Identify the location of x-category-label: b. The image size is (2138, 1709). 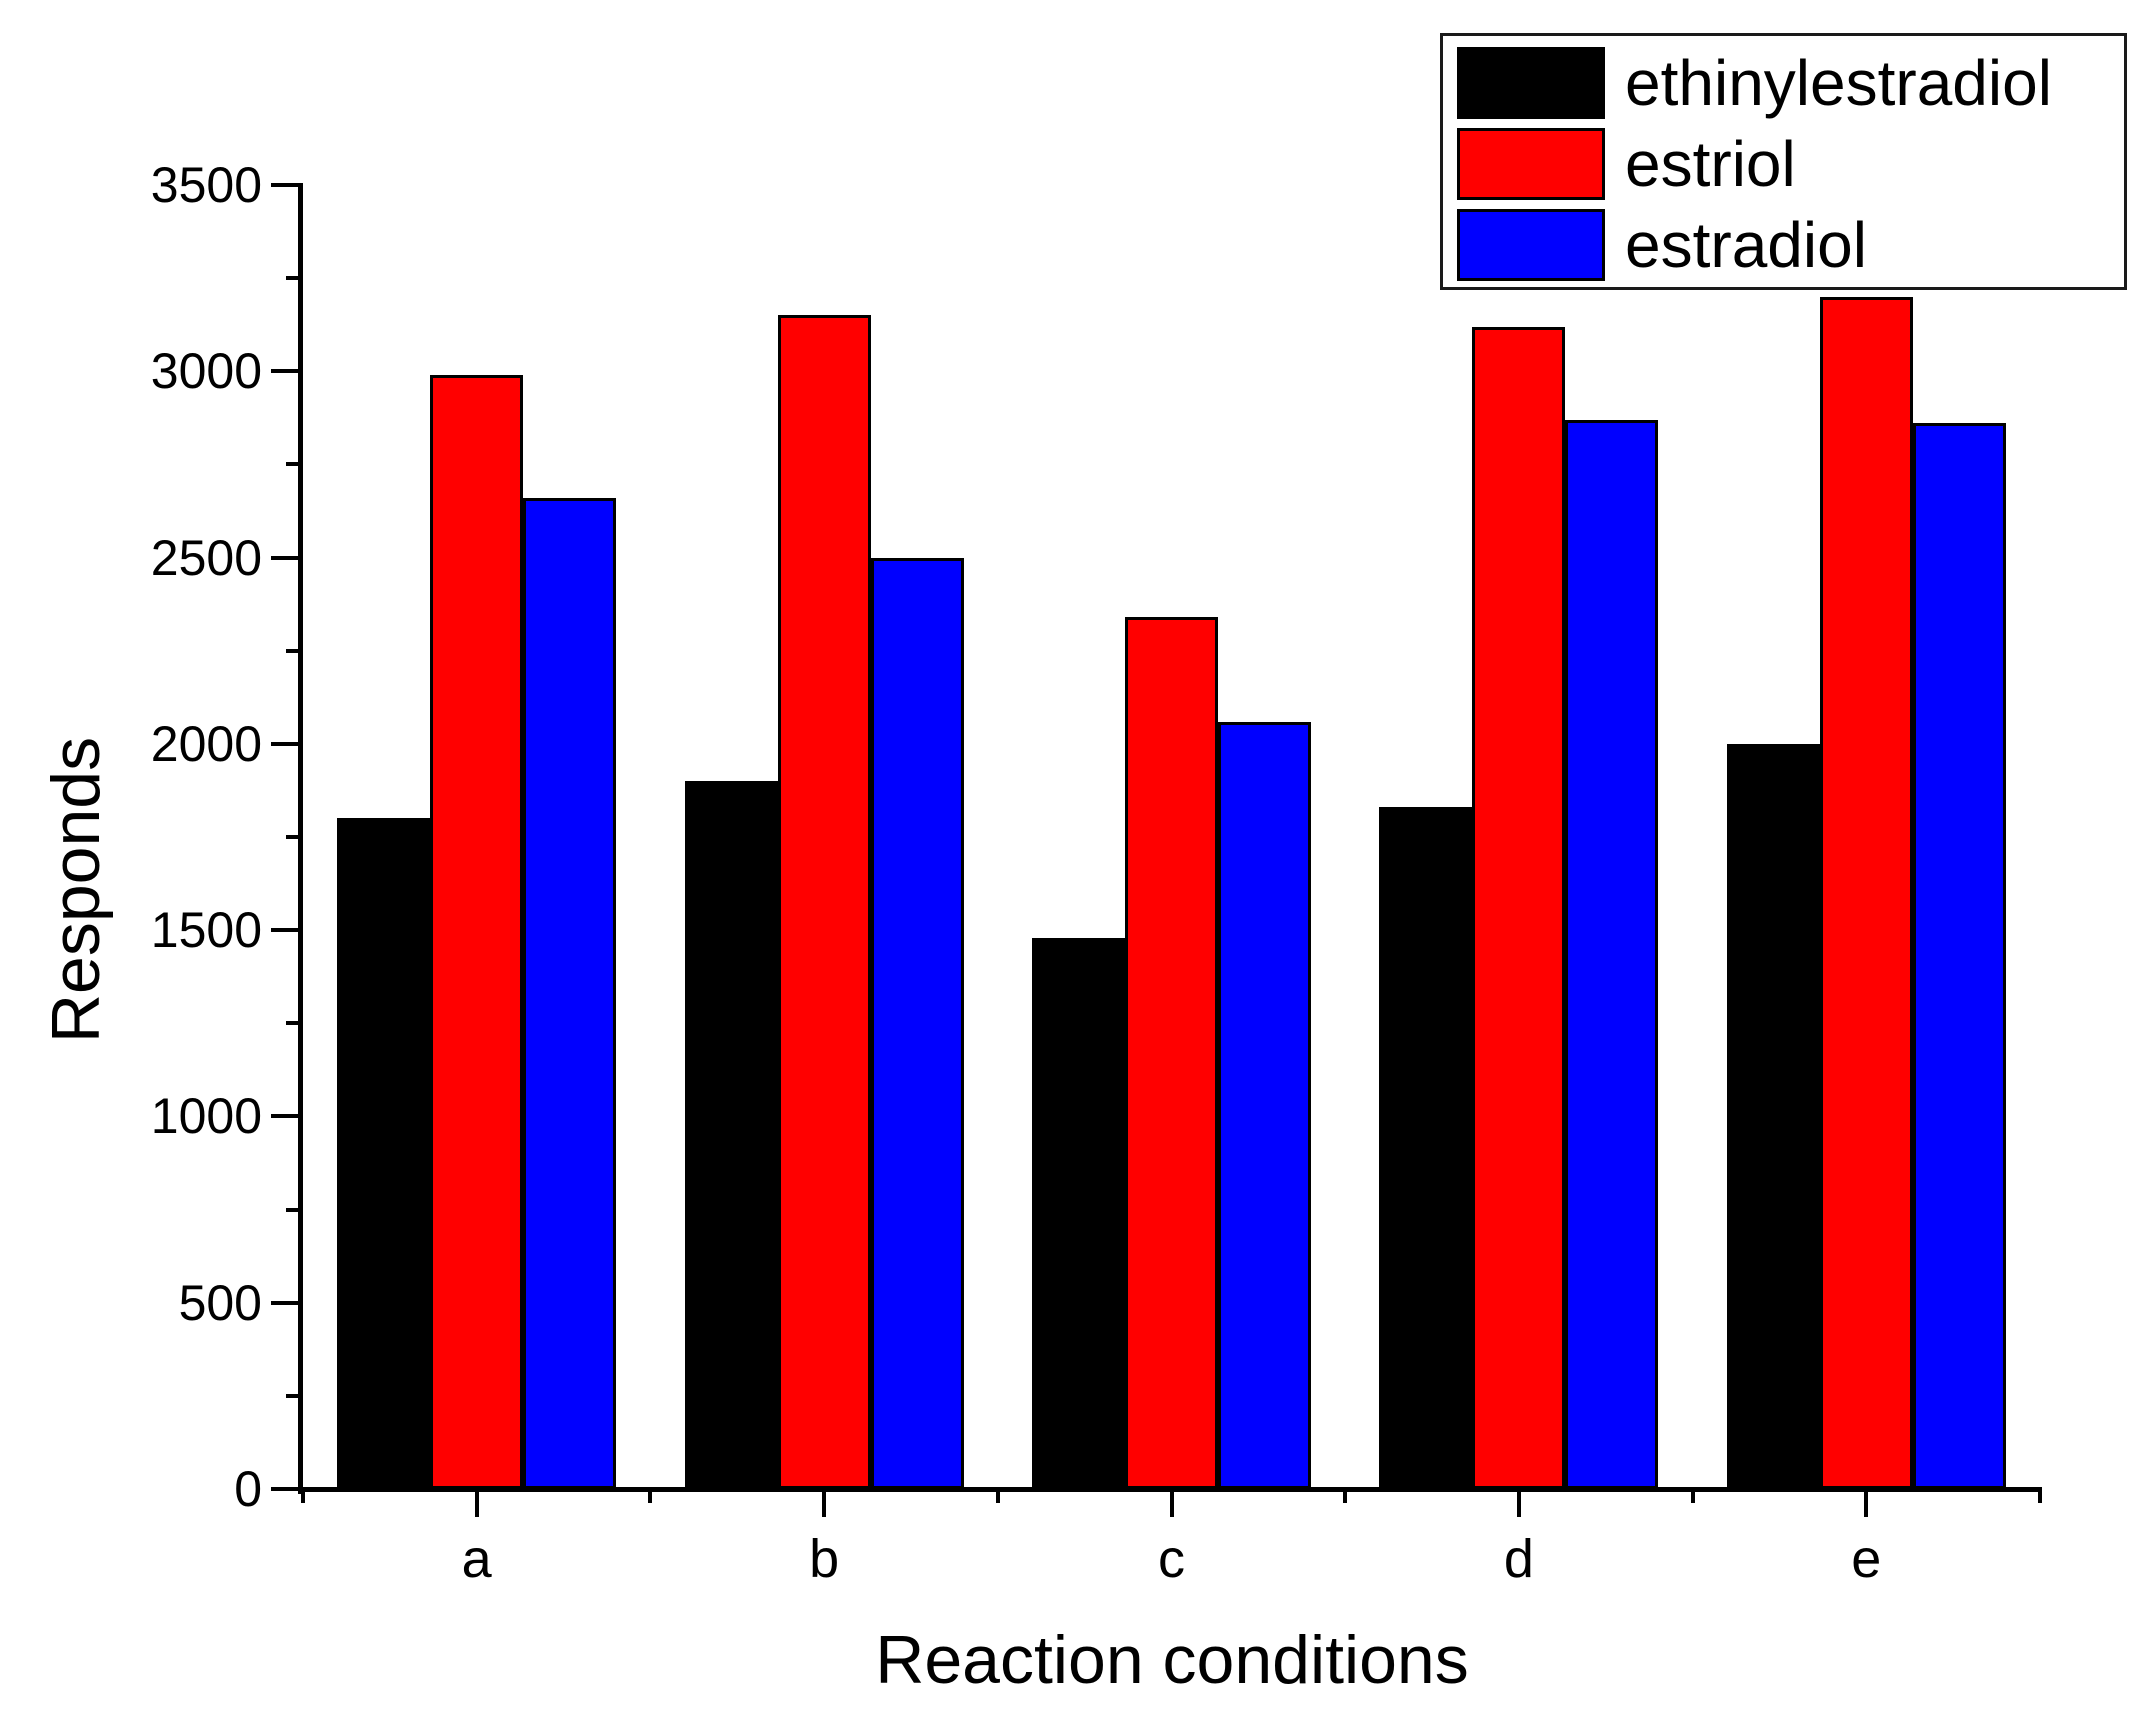
(824, 1559).